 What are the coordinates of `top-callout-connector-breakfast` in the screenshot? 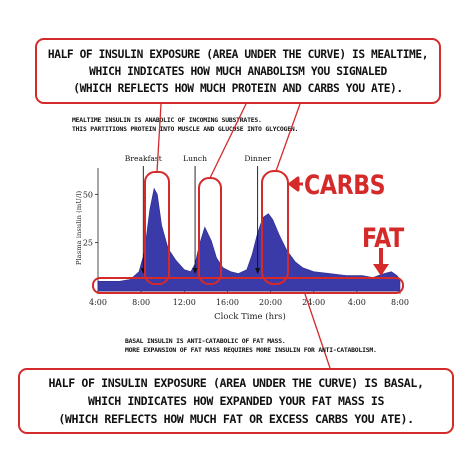 It's located at (159, 138).